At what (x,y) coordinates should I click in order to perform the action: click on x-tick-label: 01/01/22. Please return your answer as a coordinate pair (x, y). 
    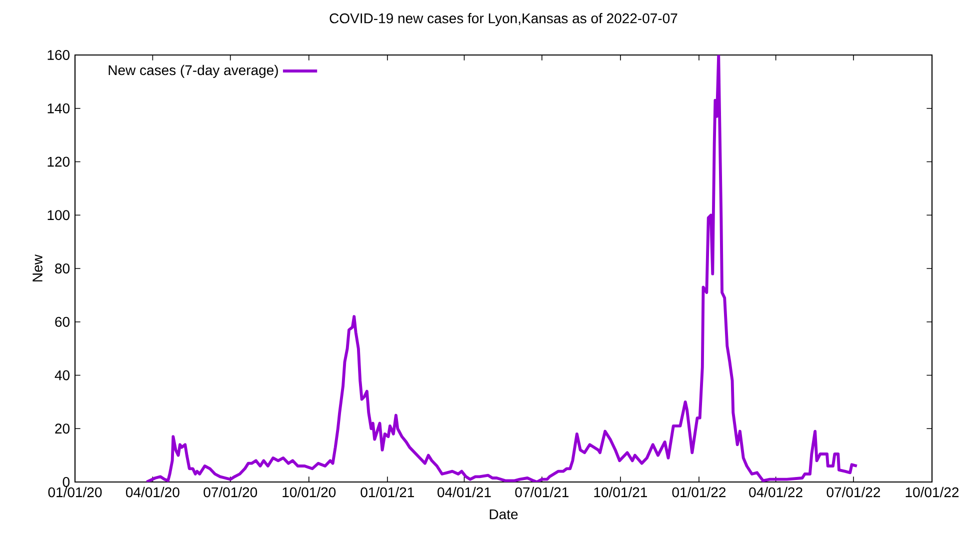
    Looking at the image, I should click on (699, 492).